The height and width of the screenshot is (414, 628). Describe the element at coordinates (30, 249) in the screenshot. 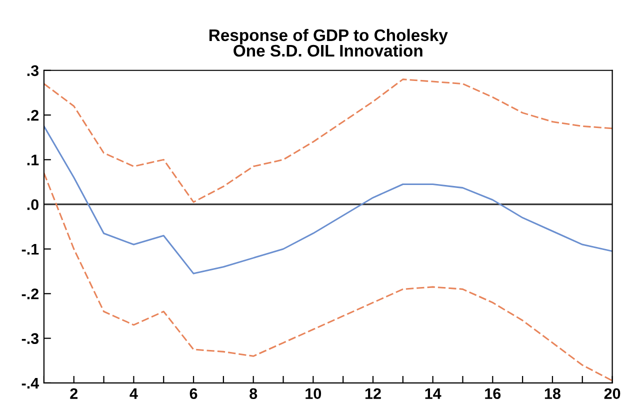

I see `y-tick-label: -.1` at that location.